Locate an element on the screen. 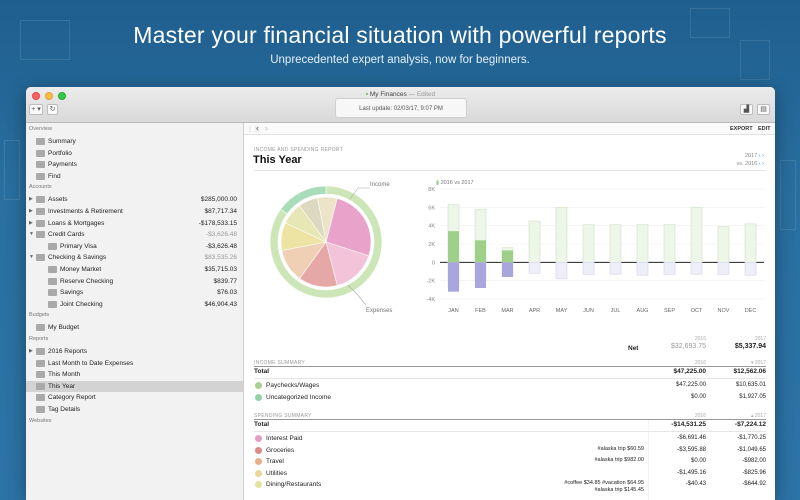 The width and height of the screenshot is (800, 500). export-button: EXPORT is located at coordinates (741, 129).